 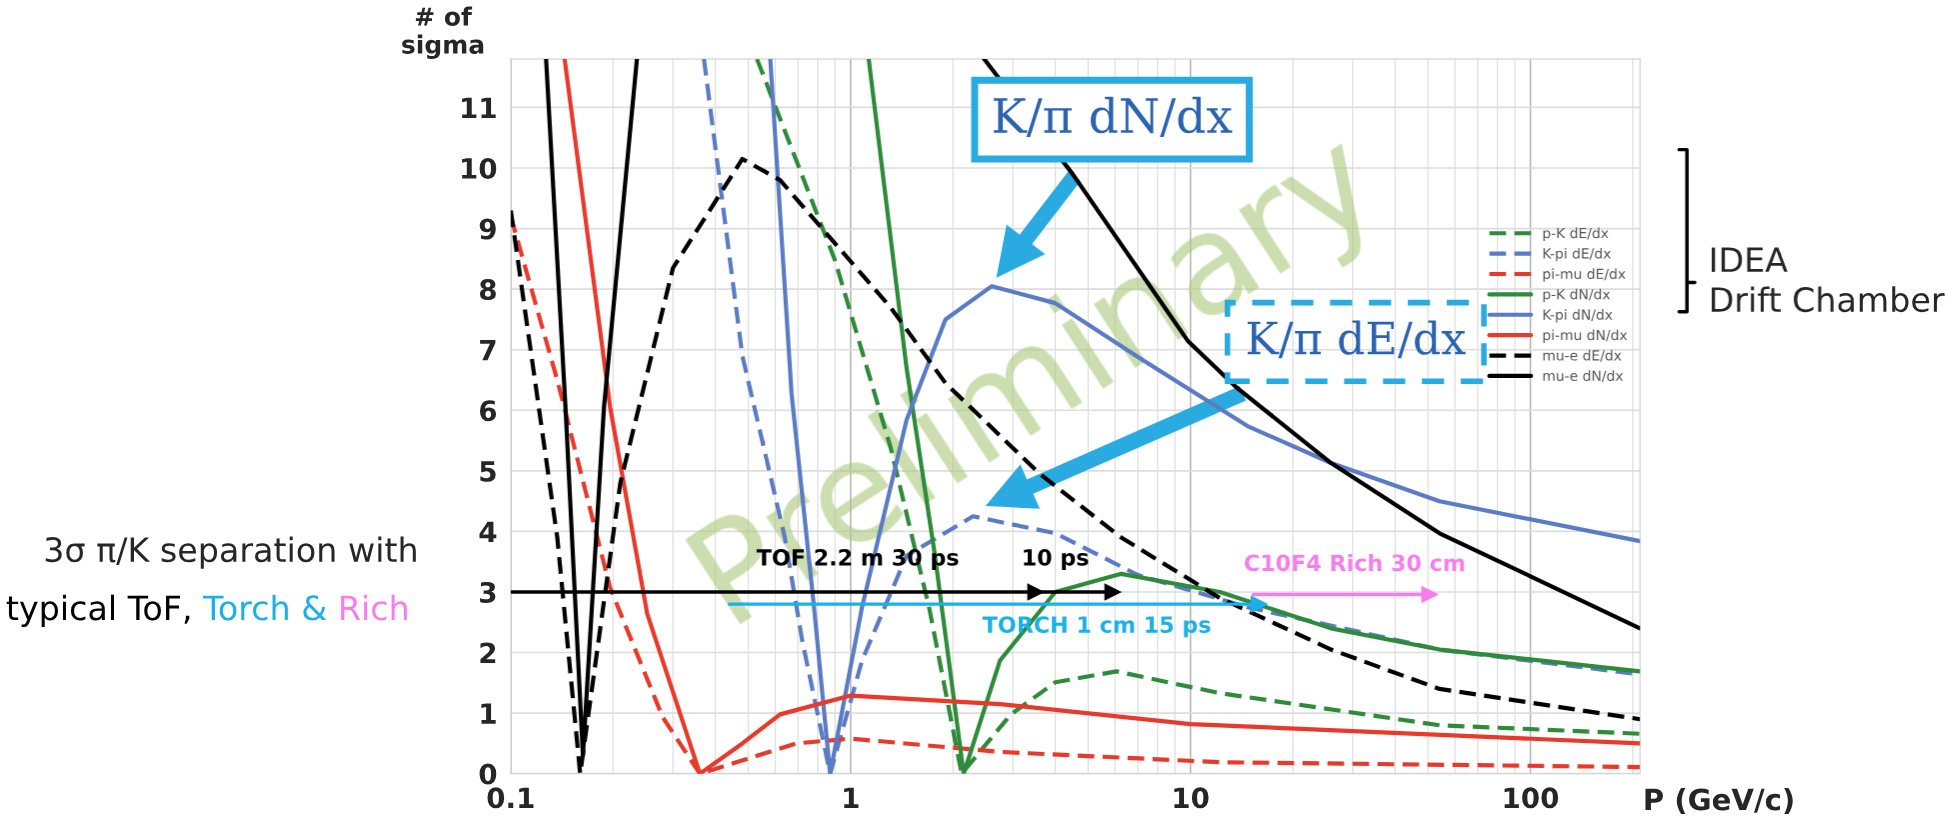 What do you see at coordinates (479, 168) in the screenshot?
I see `y-tick-label: 10` at bounding box center [479, 168].